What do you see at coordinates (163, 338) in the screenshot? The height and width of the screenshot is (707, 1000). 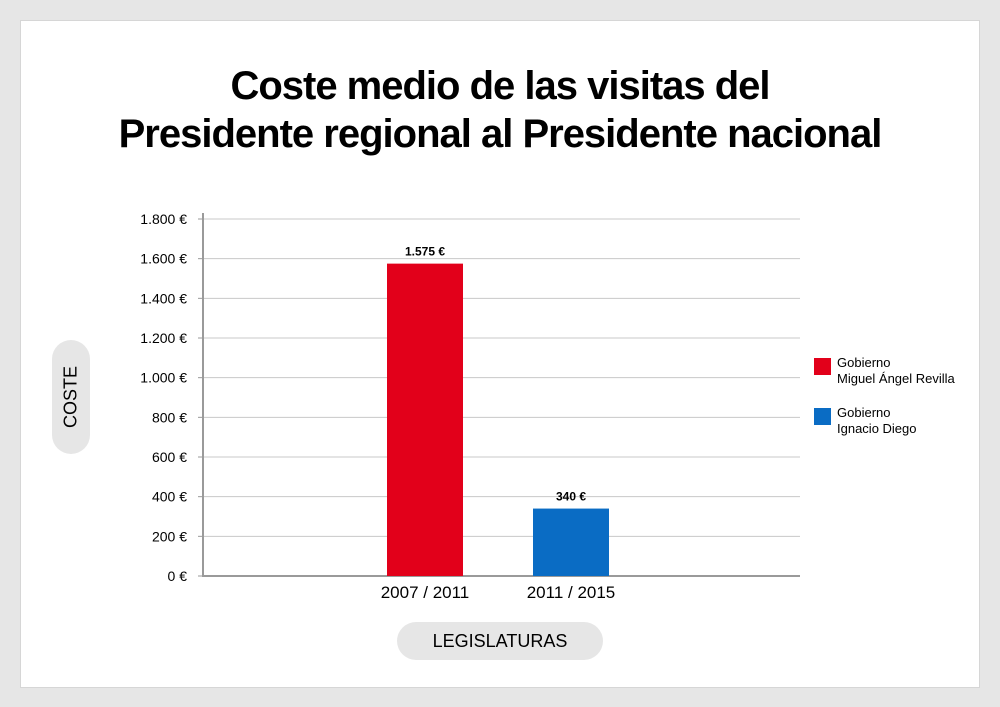 I see `y-tick-label: 1.200 €` at bounding box center [163, 338].